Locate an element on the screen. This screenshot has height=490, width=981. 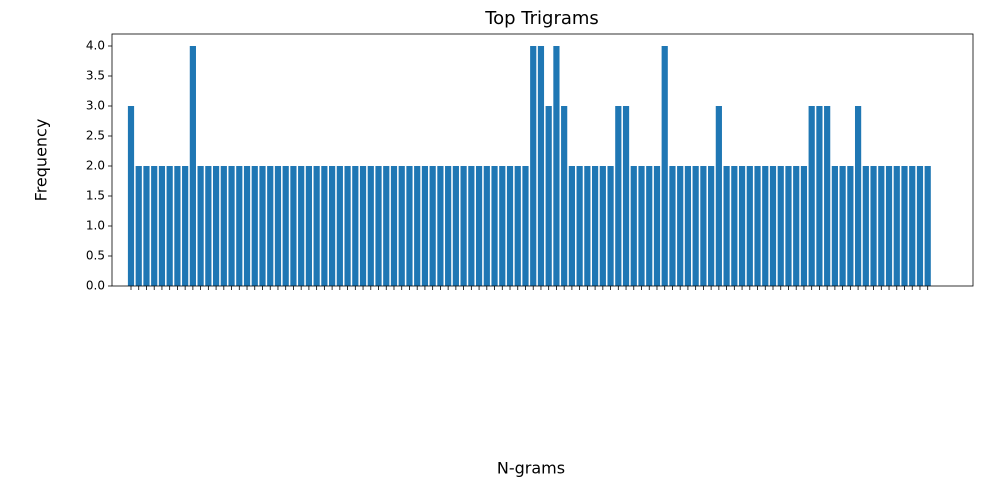
y-tick-label: 3.0 is located at coordinates (95, 106).